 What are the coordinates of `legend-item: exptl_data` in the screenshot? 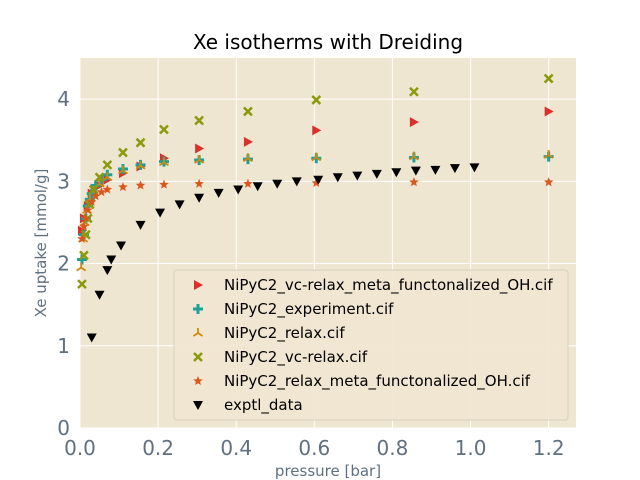 It's located at (248, 405).